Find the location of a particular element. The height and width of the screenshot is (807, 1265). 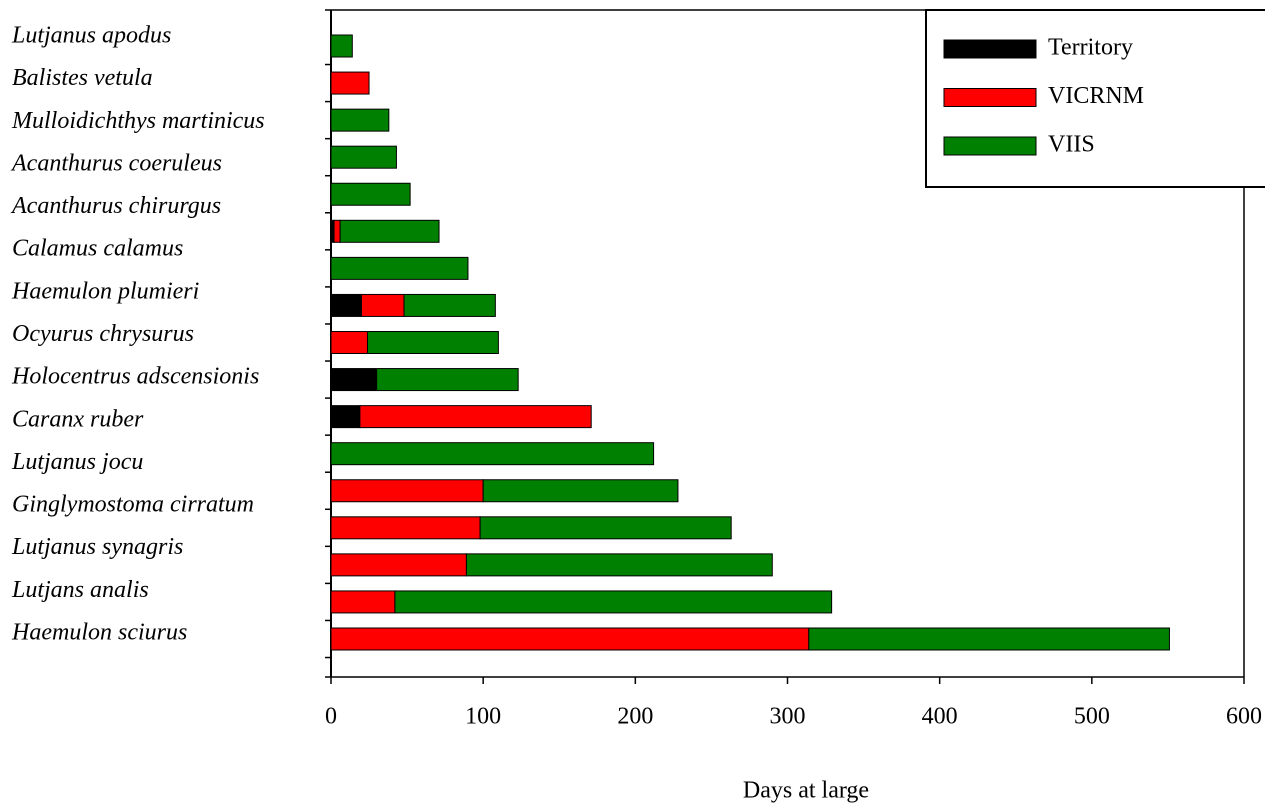

category-label: Acanthurus chirurgus is located at coordinates (115, 206).